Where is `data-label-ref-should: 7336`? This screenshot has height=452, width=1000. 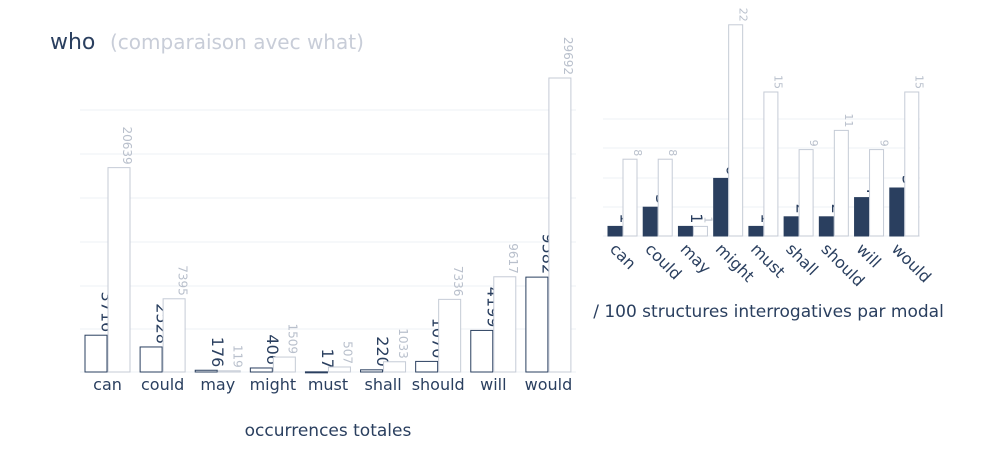 data-label-ref-should: 7336 is located at coordinates (458, 281).